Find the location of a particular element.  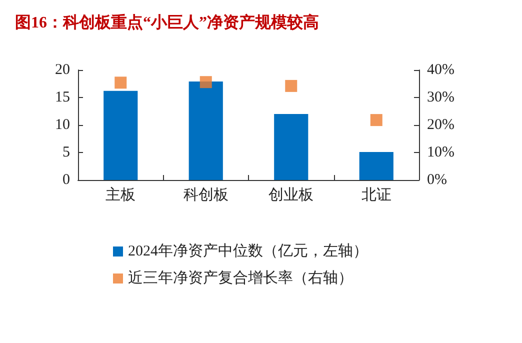

chart-title: 图16：科创板重点“小巨人”净资产规模较高 is located at coordinates (167, 22).